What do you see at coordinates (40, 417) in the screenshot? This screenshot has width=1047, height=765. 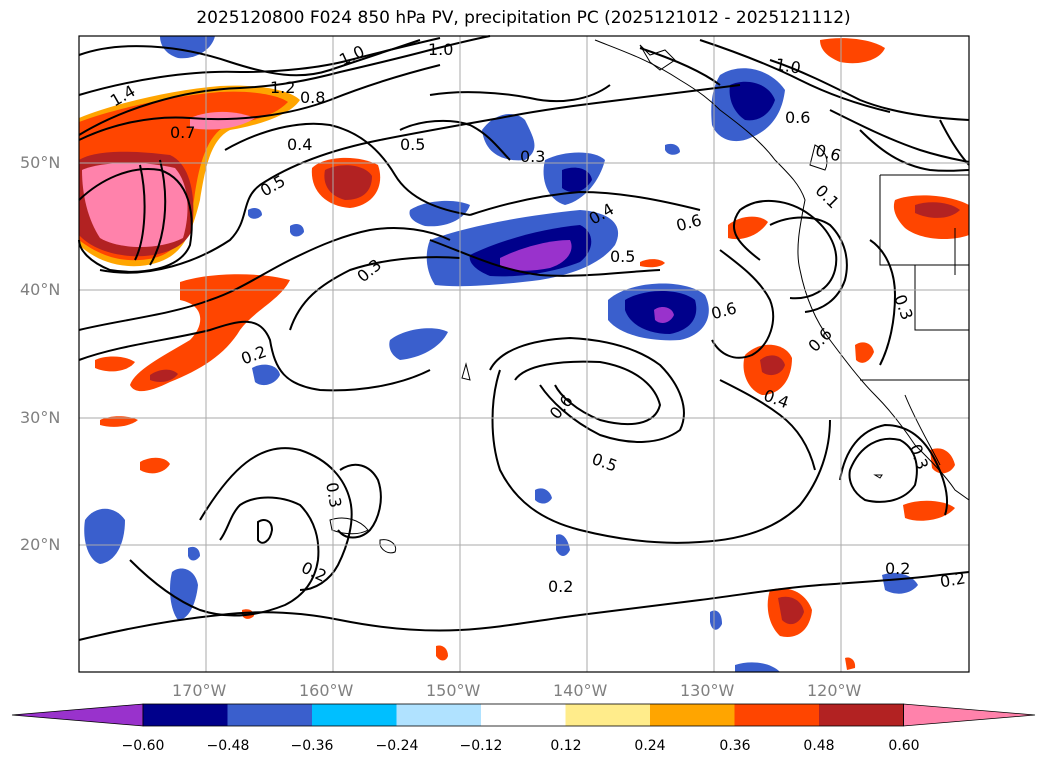 I see `lat-label-30n: 30°N` at bounding box center [40, 417].